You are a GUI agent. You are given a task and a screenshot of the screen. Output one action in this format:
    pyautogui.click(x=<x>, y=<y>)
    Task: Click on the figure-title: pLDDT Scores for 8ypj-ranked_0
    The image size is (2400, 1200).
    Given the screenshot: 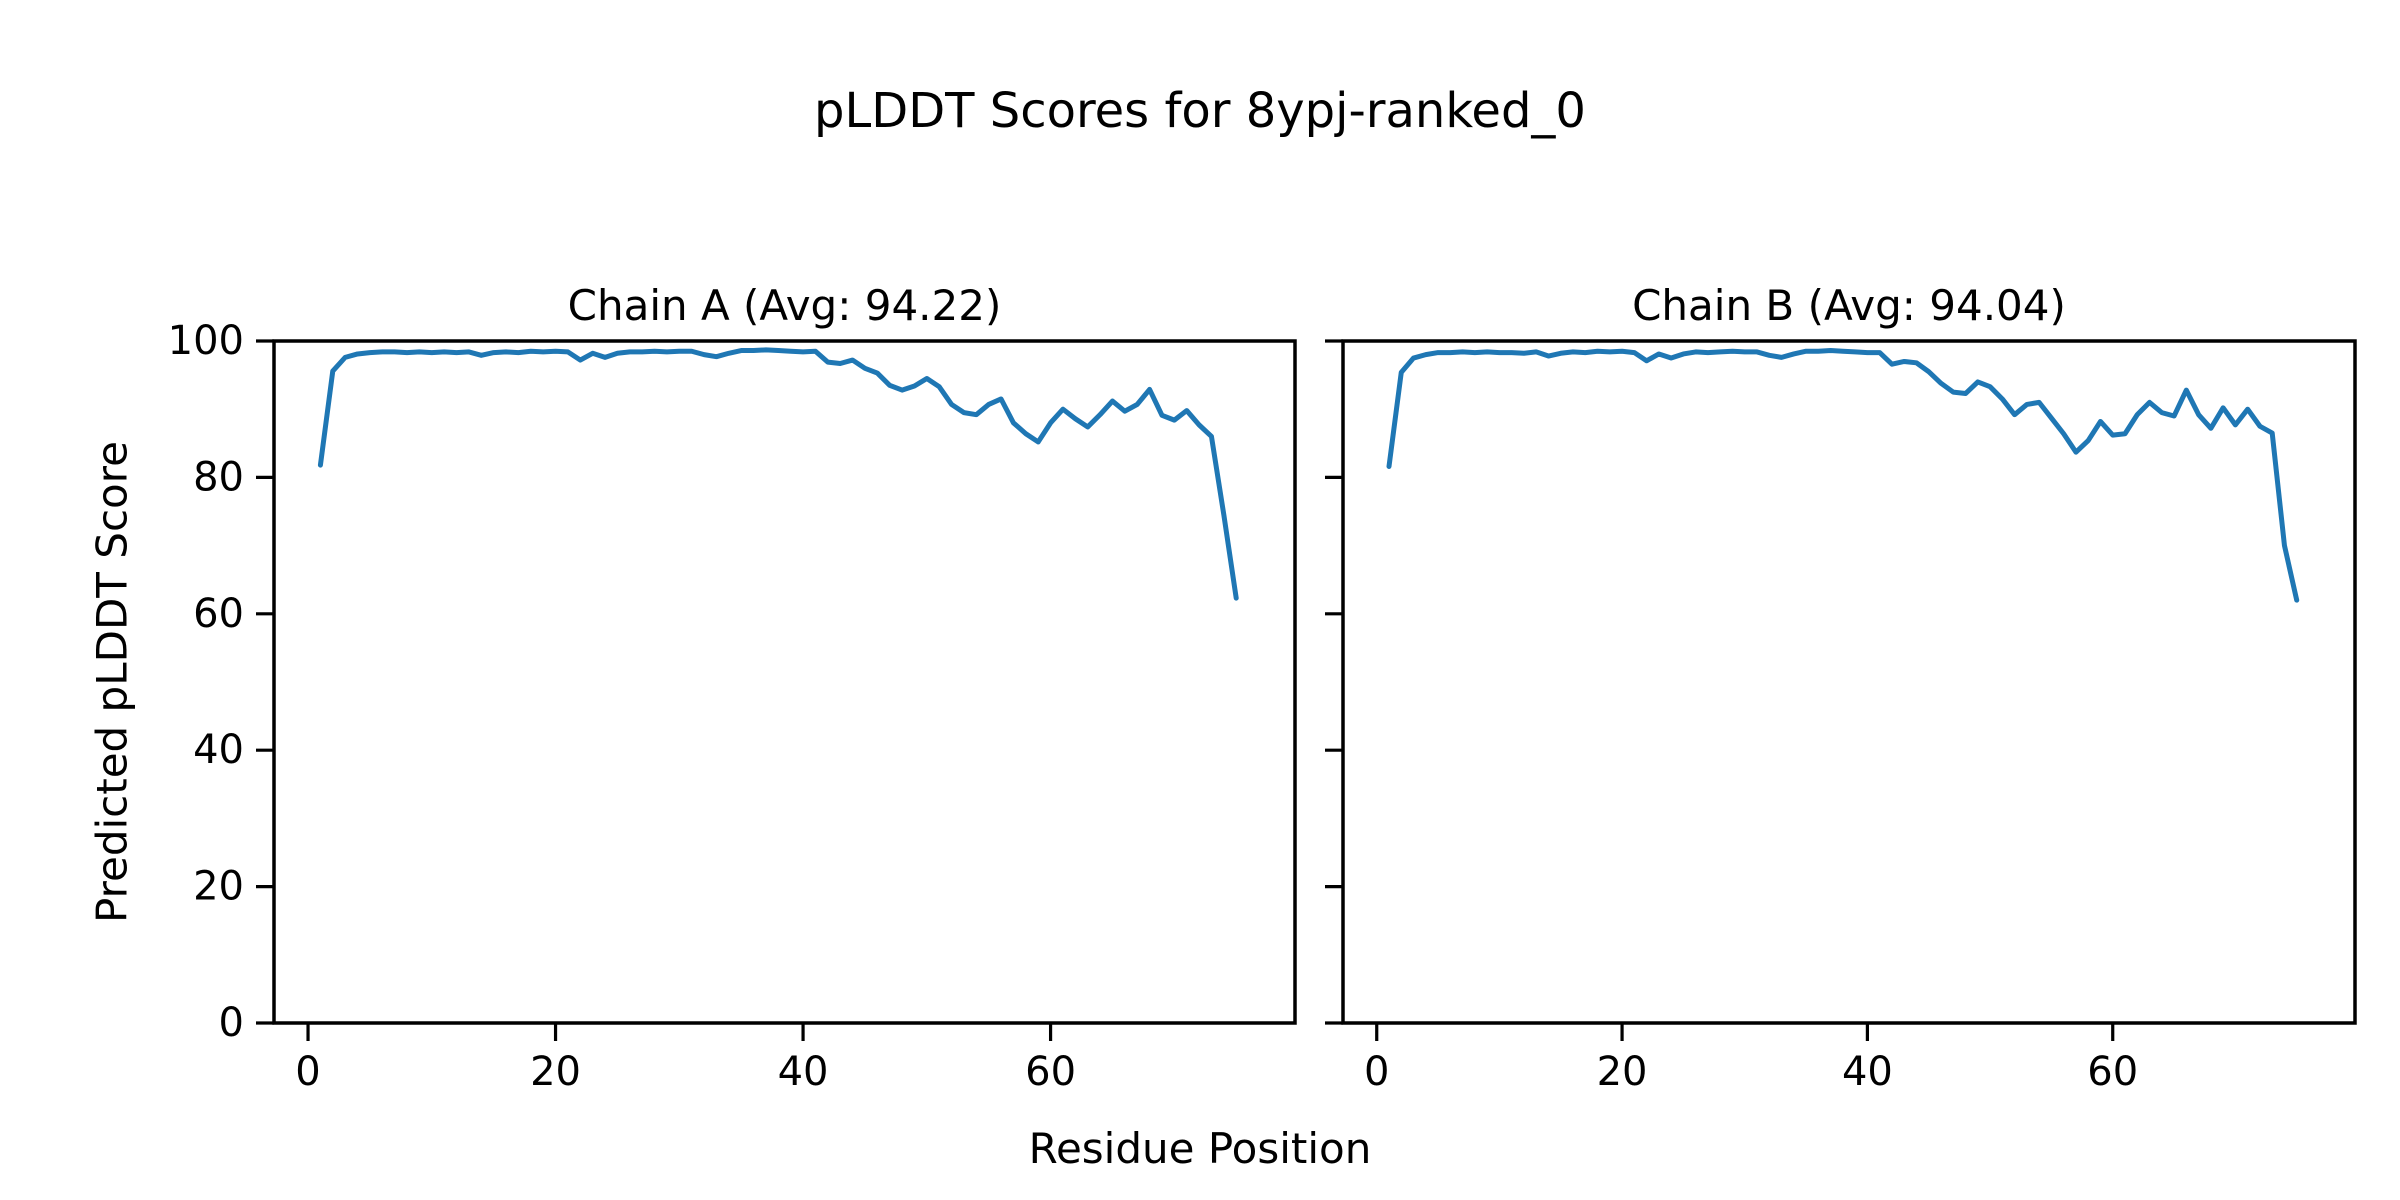 What is the action you would take?
    pyautogui.click(x=1200, y=111)
    